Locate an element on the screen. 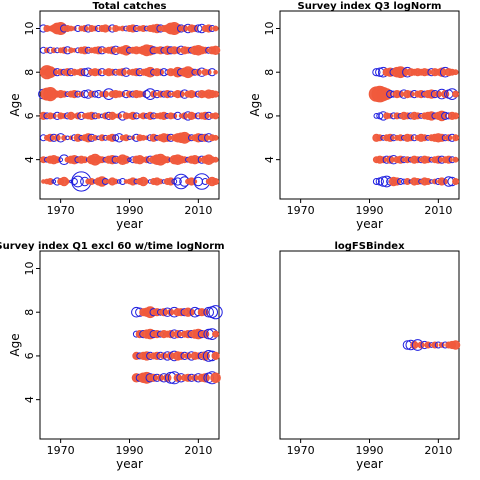 The image size is (480, 480). panel-title: Total catches is located at coordinates (129, 6).